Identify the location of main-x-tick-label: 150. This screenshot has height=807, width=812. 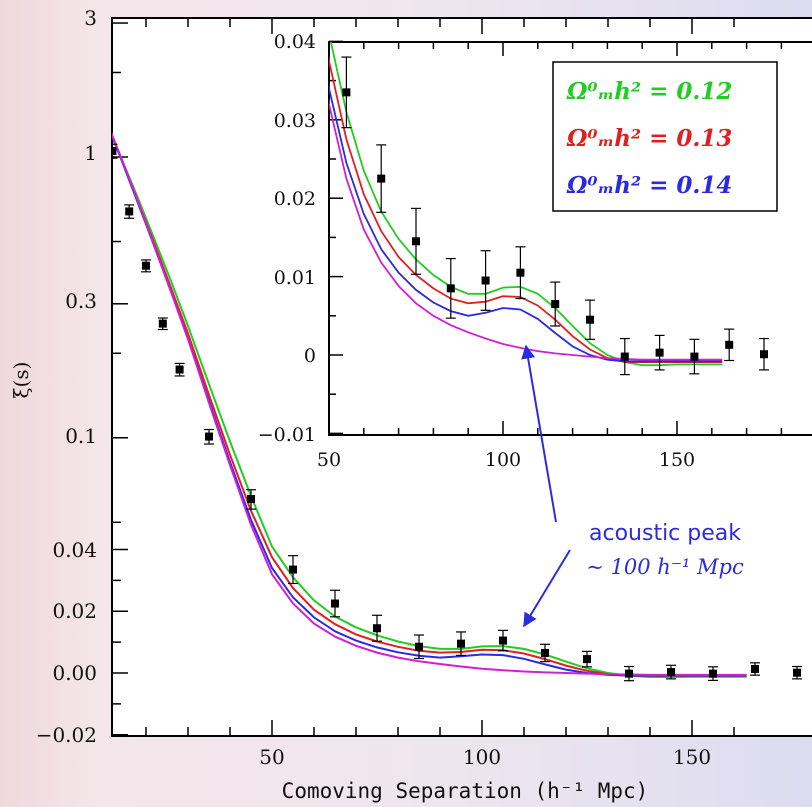
(692, 757).